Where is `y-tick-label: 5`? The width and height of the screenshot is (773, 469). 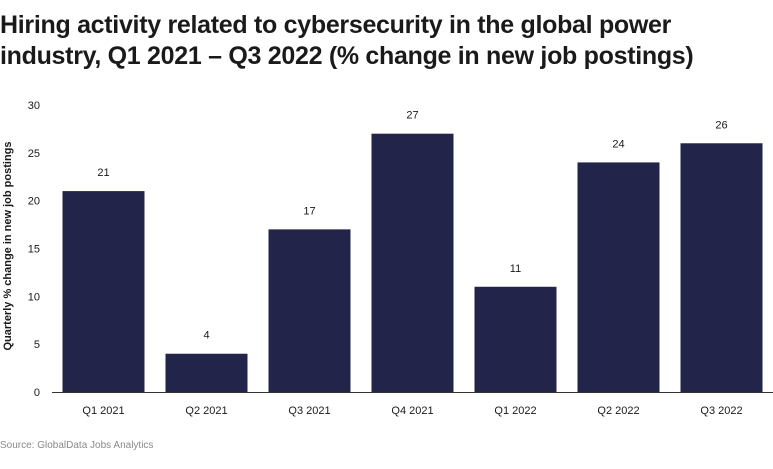
y-tick-label: 5 is located at coordinates (37, 345).